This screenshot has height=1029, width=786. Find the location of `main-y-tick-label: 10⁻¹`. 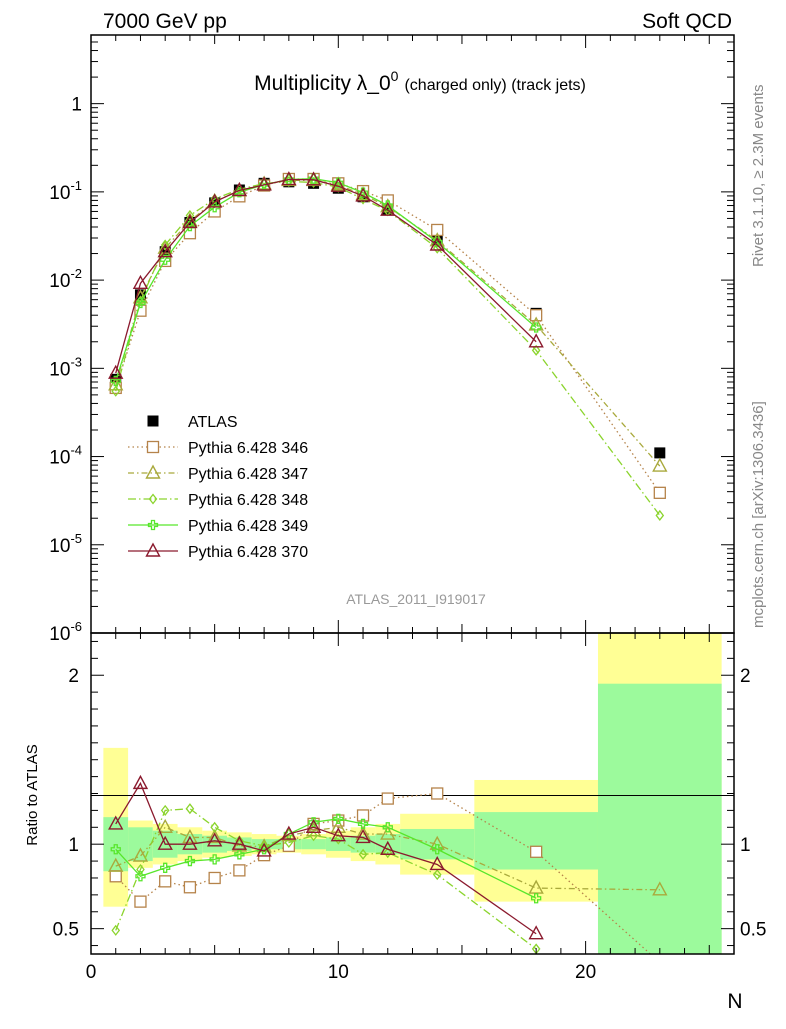

main-y-tick-label: 10⁻¹ is located at coordinates (65, 191).